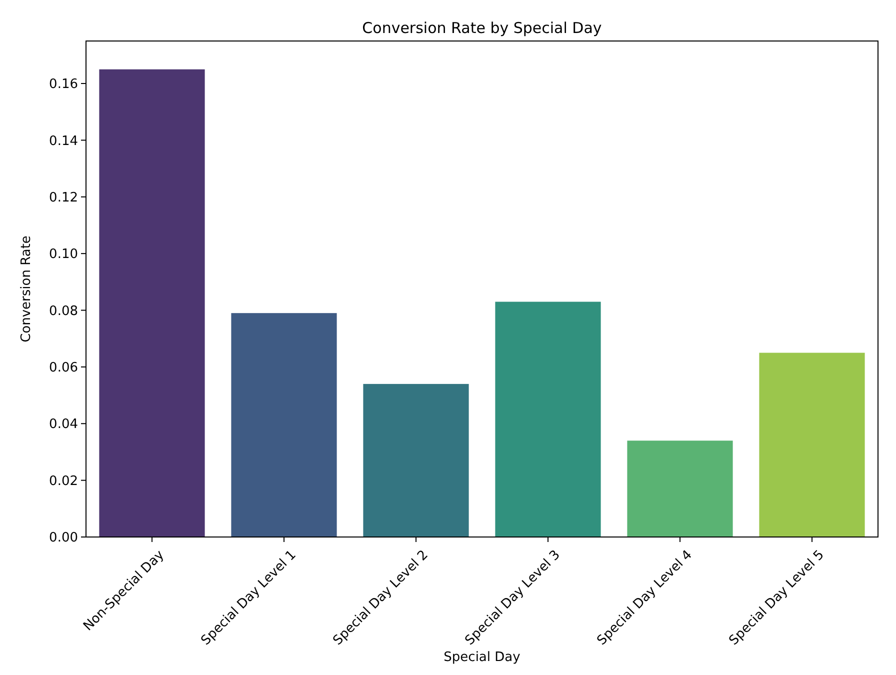 This screenshot has width=896, height=675. What do you see at coordinates (63, 481) in the screenshot?
I see `y-tick-label: 0.02` at bounding box center [63, 481].